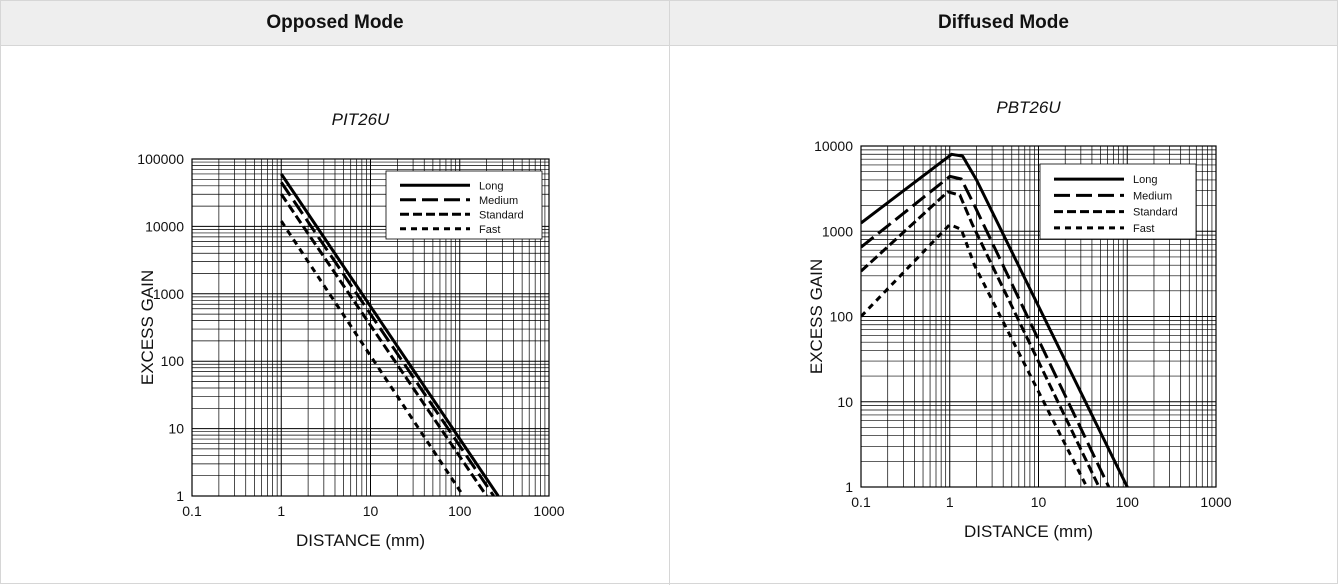  What do you see at coordinates (335, 22) in the screenshot?
I see `column-header-opposed: Opposed Mode` at bounding box center [335, 22].